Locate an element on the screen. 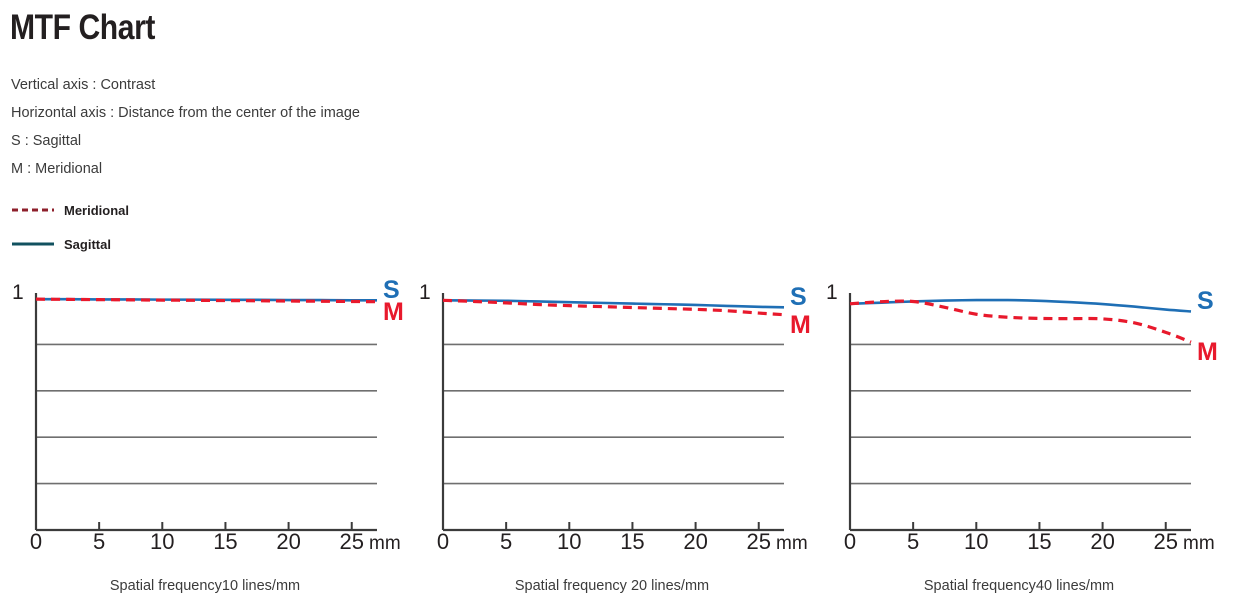  y-axis-max-label-2: 1 is located at coordinates (425, 292).